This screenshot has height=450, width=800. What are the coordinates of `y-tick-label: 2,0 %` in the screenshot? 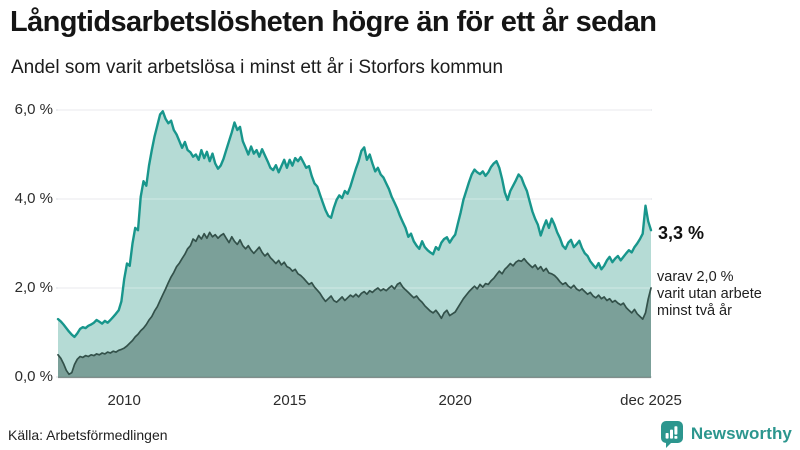 It's located at (33, 287).